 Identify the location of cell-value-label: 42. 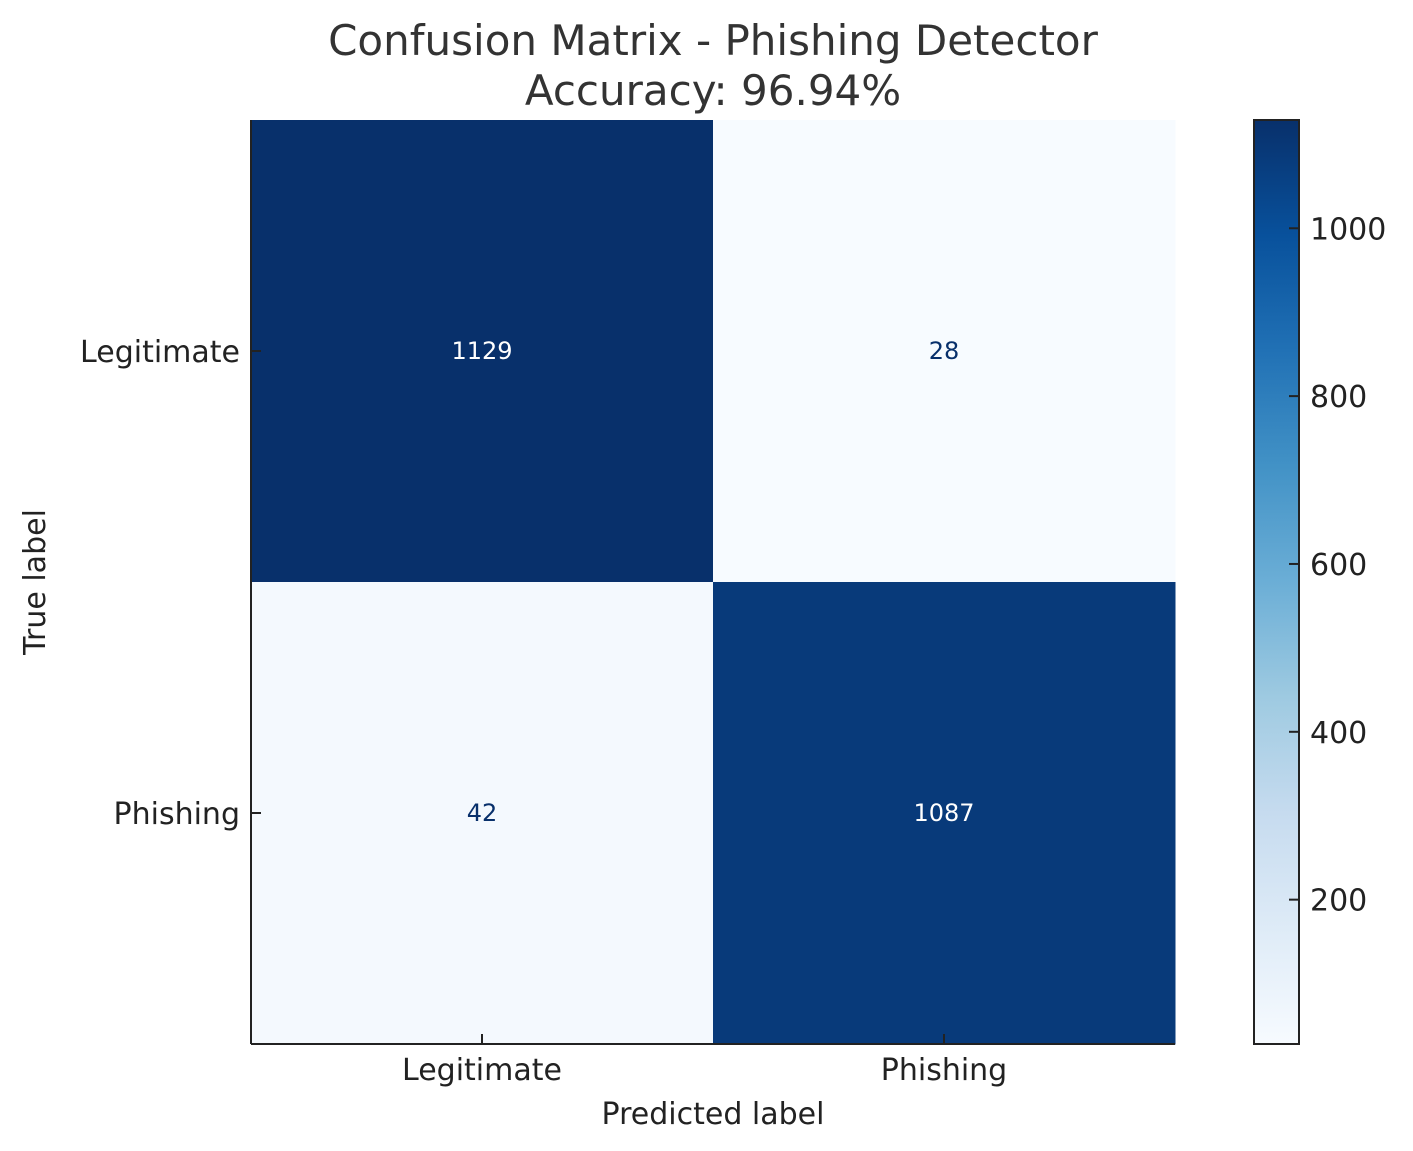
(482, 813).